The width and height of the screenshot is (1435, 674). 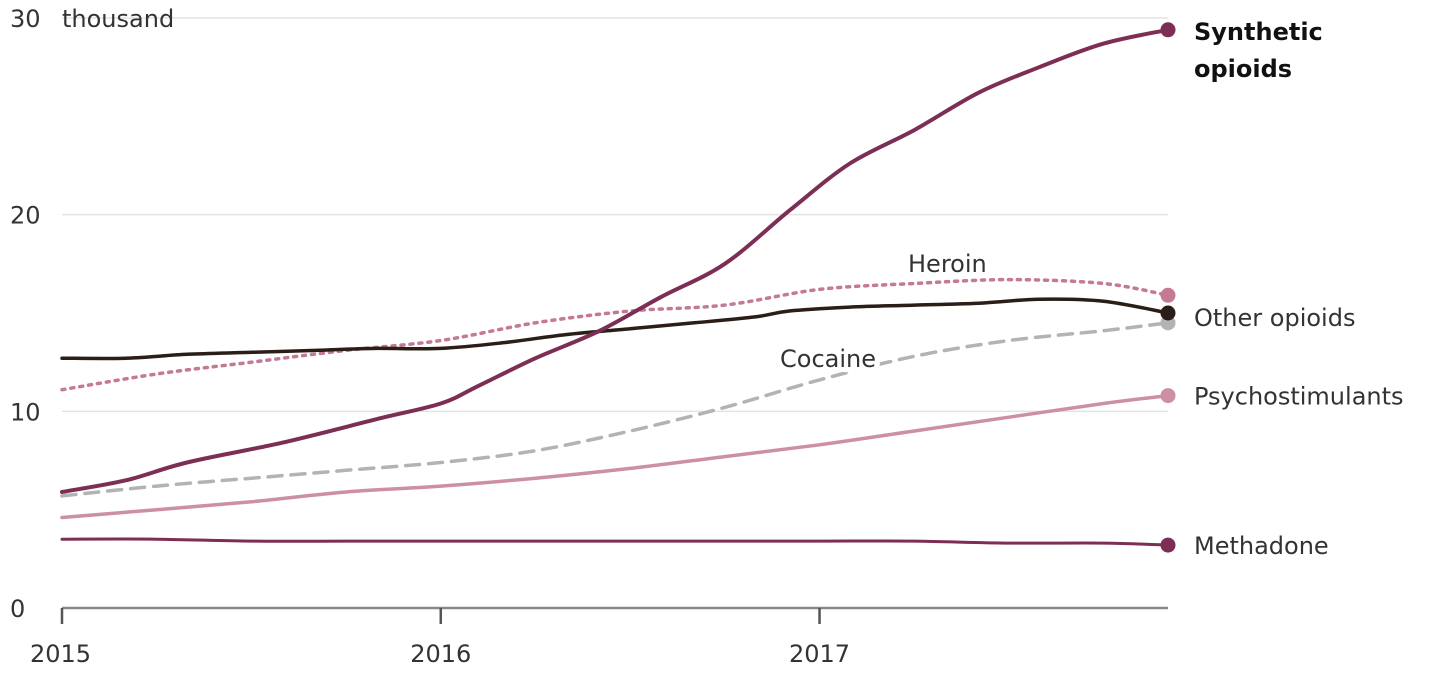 What do you see at coordinates (819, 654) in the screenshot?
I see `x-tick-label: 2017` at bounding box center [819, 654].